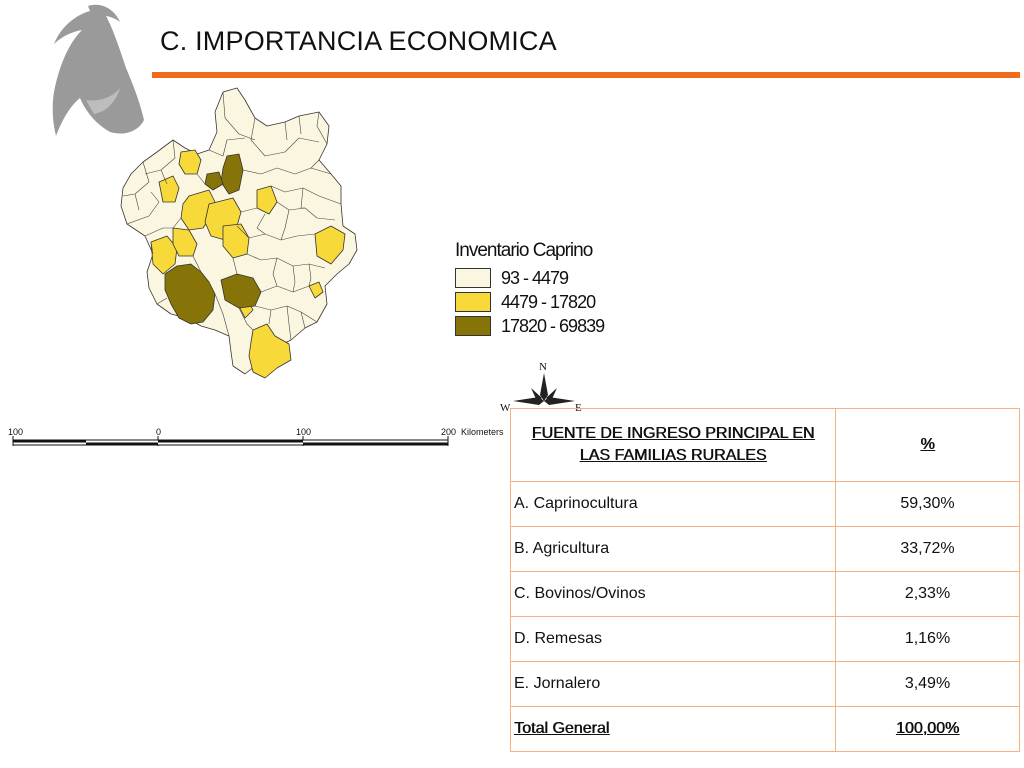 The image size is (1024, 768). What do you see at coordinates (543, 367) in the screenshot?
I see `compass-north: N` at bounding box center [543, 367].